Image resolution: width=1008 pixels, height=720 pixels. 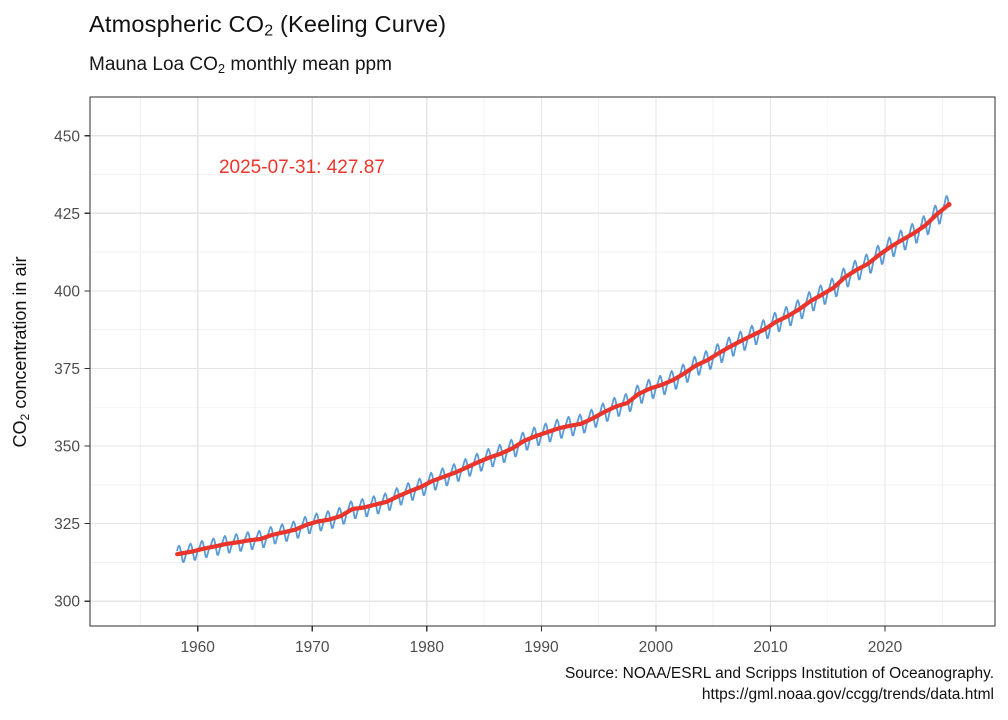 I want to click on chart-subtitle: Mauna Loa CO2 monthly mean ppm, so click(x=240, y=65).